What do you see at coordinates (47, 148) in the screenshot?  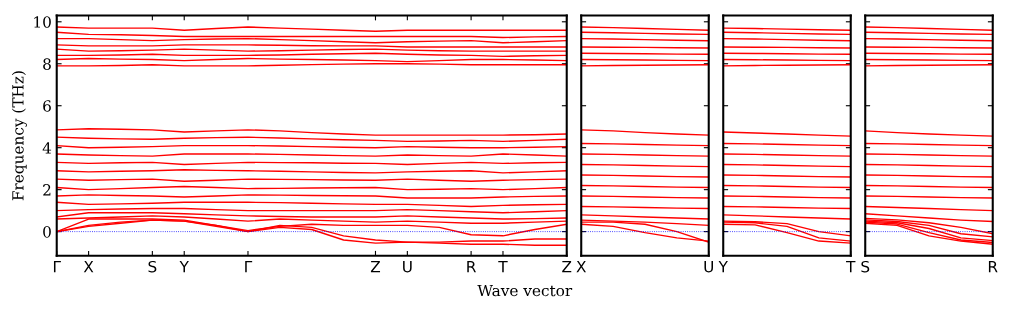 I see `y-tick-label: 4` at bounding box center [47, 148].